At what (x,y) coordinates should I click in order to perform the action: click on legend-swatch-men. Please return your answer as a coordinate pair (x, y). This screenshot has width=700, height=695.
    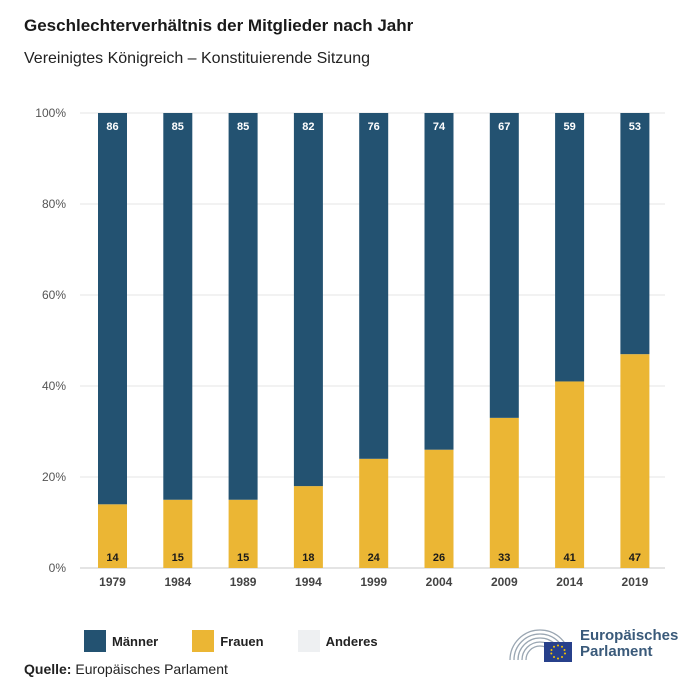
    Looking at the image, I should click on (95, 641).